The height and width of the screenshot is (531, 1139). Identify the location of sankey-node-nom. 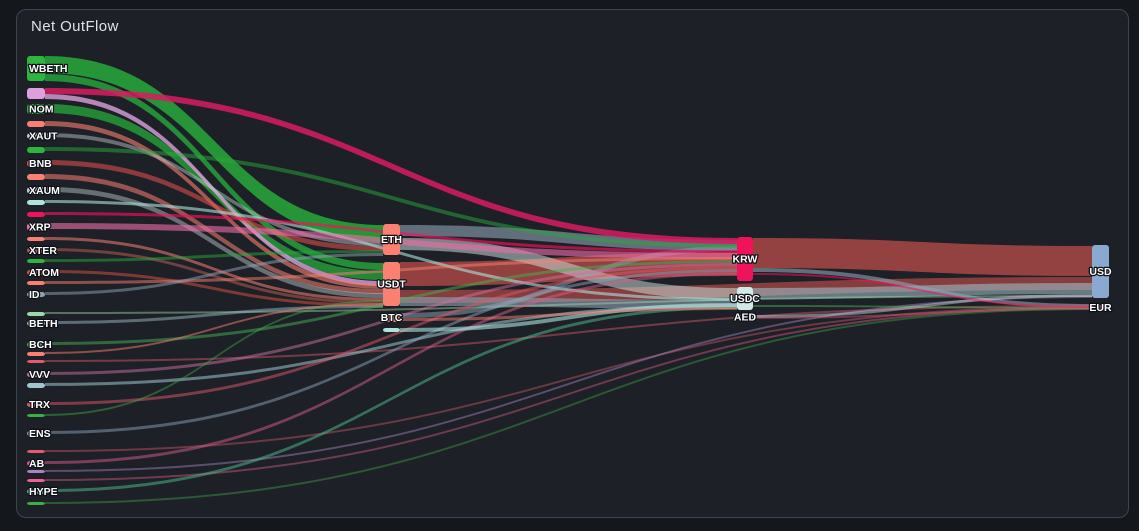
(36, 109).